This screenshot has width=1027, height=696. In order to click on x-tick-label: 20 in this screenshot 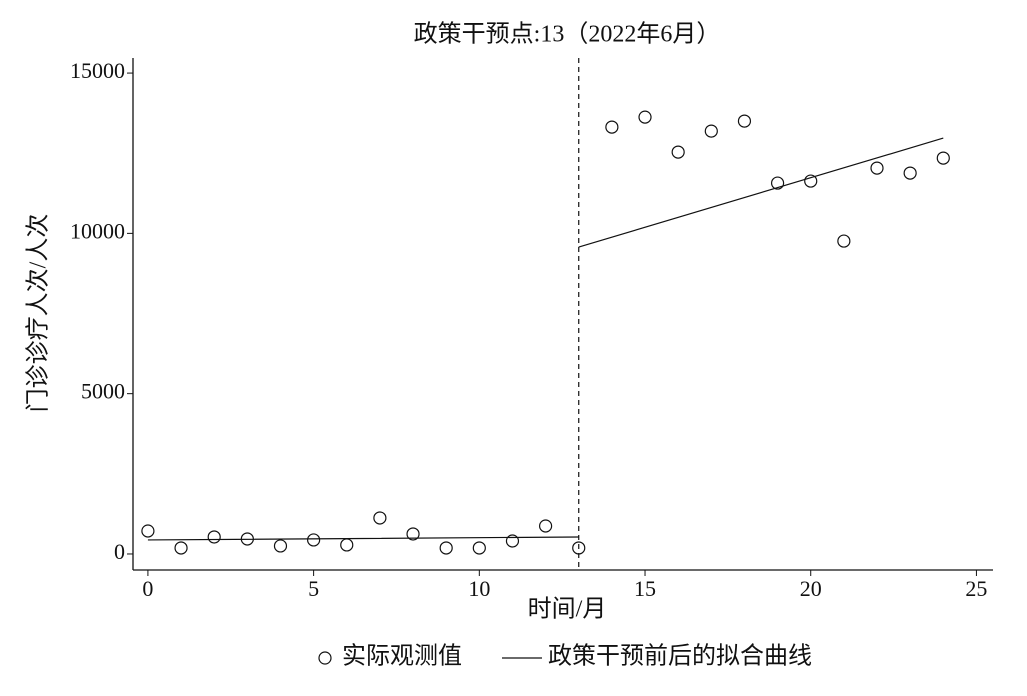, I will do `click(811, 588)`.